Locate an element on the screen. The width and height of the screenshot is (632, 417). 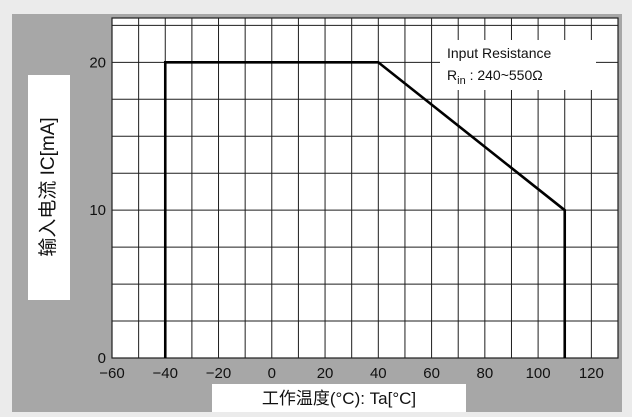
y-tick-label: 0 is located at coordinates (102, 358).